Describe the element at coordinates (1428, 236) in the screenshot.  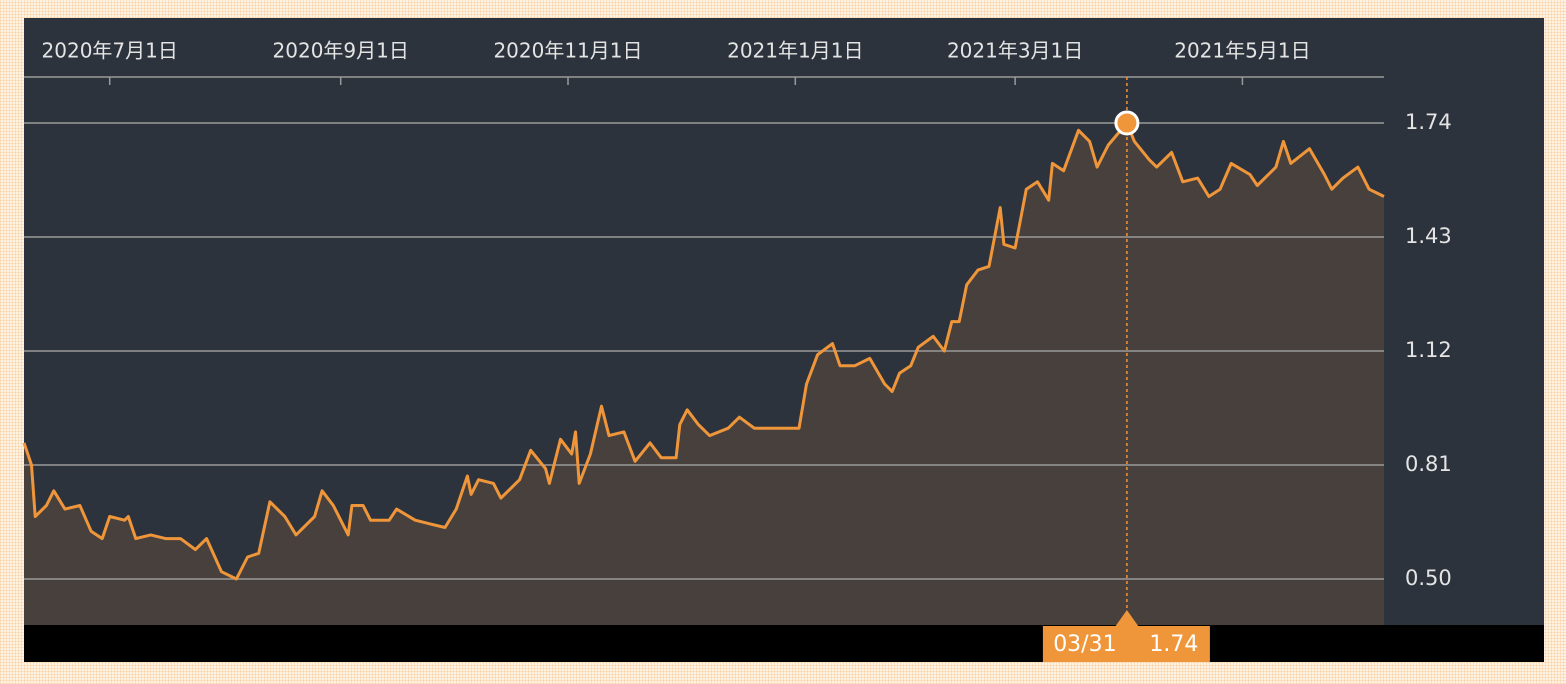
I see `y-tick-label: 1.43` at that location.